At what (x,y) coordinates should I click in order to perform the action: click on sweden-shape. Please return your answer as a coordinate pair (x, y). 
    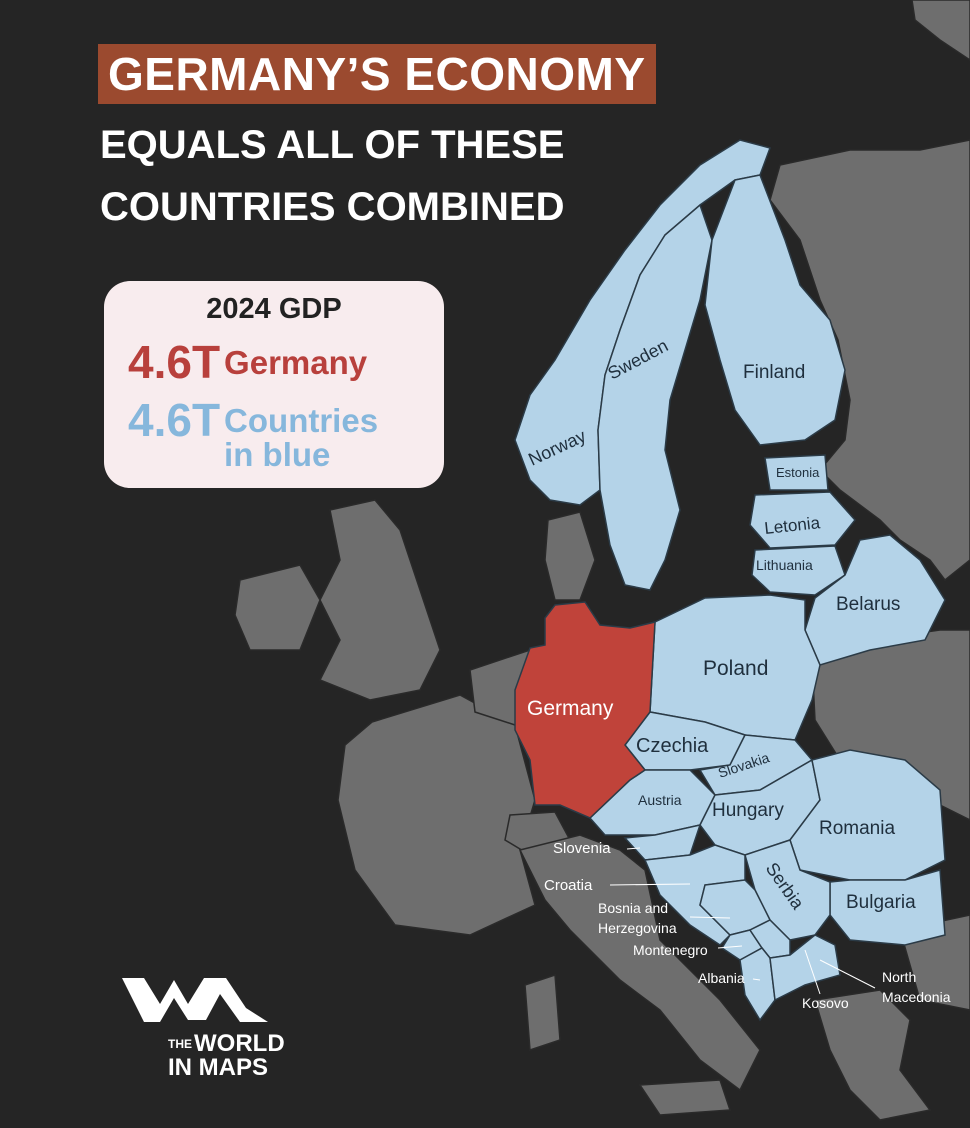
    Looking at the image, I should click on (655, 397).